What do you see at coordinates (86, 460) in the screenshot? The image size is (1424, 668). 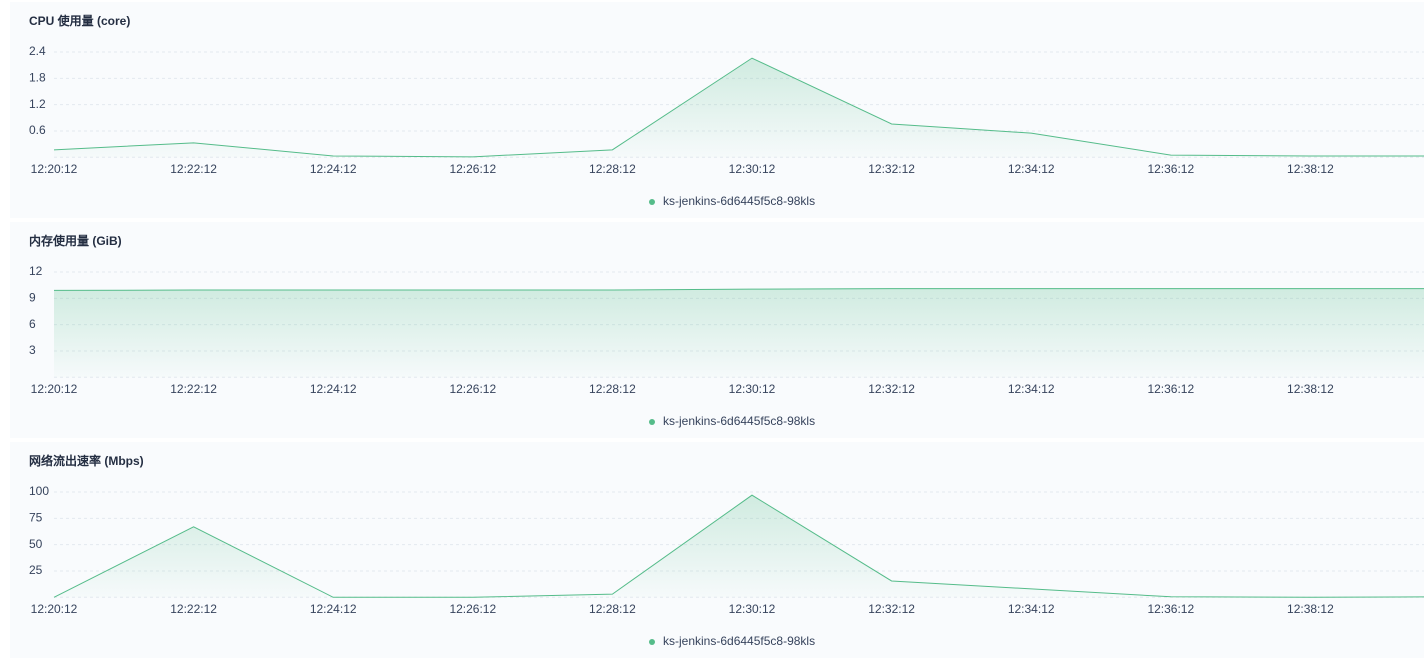 I see `chart-title: 网络流出速率 (Mbps)` at bounding box center [86, 460].